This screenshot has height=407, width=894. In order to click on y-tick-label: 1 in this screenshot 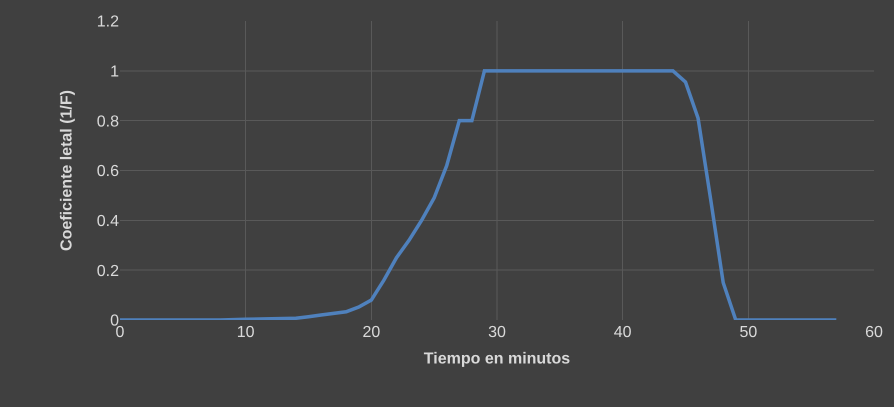, I will do `click(115, 71)`.